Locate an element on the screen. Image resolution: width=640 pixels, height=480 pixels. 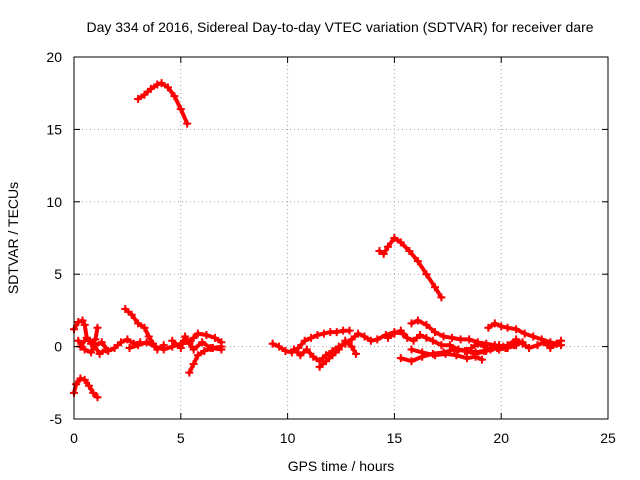
x-tick-label: 20 is located at coordinates (501, 438).